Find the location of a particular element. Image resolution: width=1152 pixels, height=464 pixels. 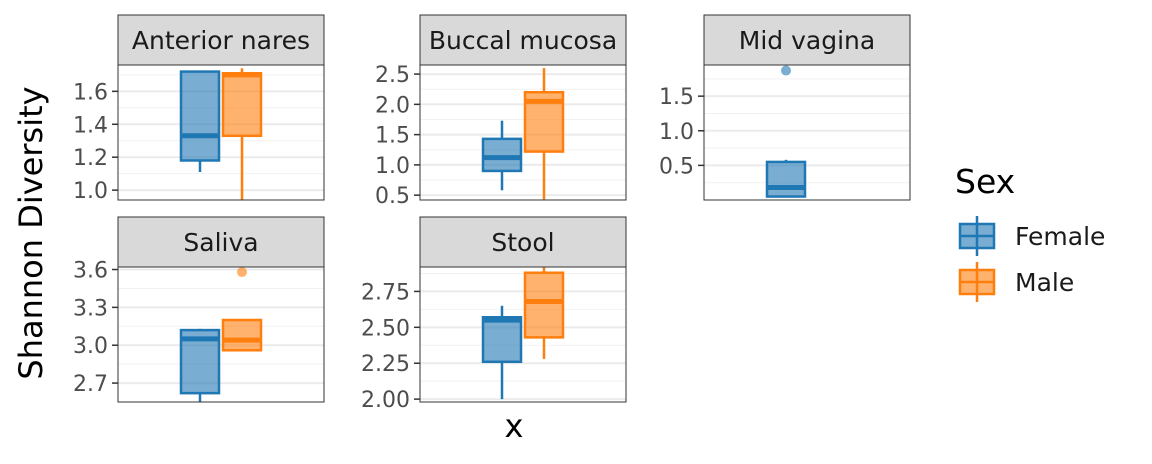

panel-background-buccal-mucosa is located at coordinates (523, 132).